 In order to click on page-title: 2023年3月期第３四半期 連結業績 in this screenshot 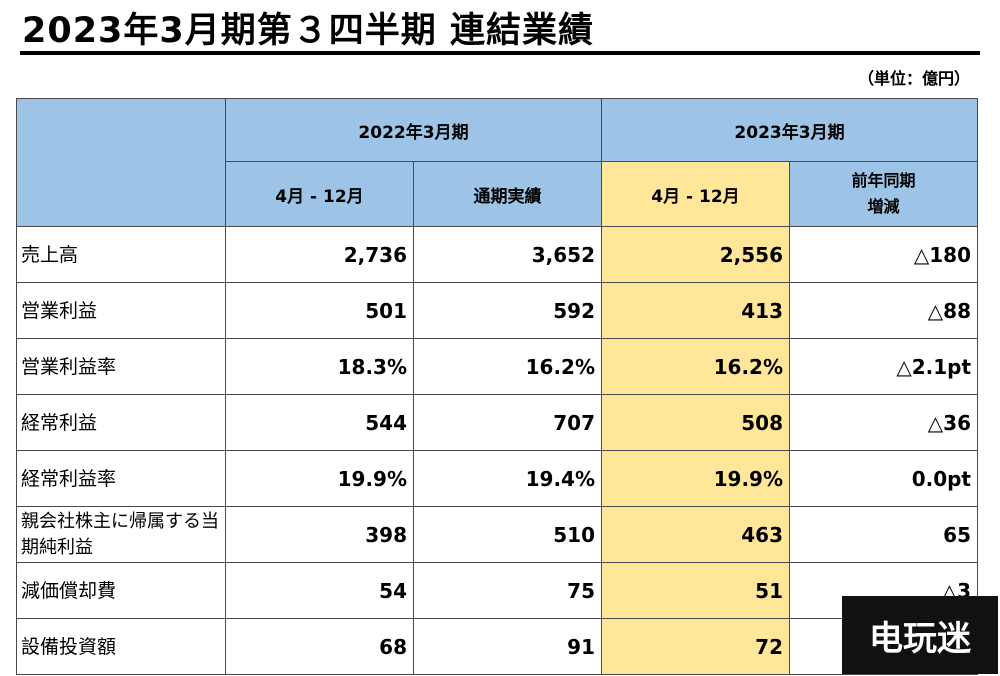, I will do `click(308, 31)`.